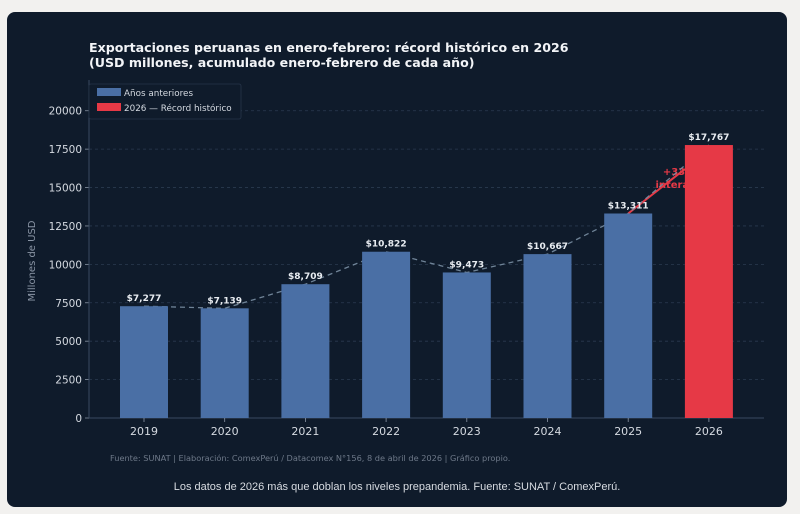  What do you see at coordinates (708, 281) in the screenshot?
I see `bar-2026` at bounding box center [708, 281].